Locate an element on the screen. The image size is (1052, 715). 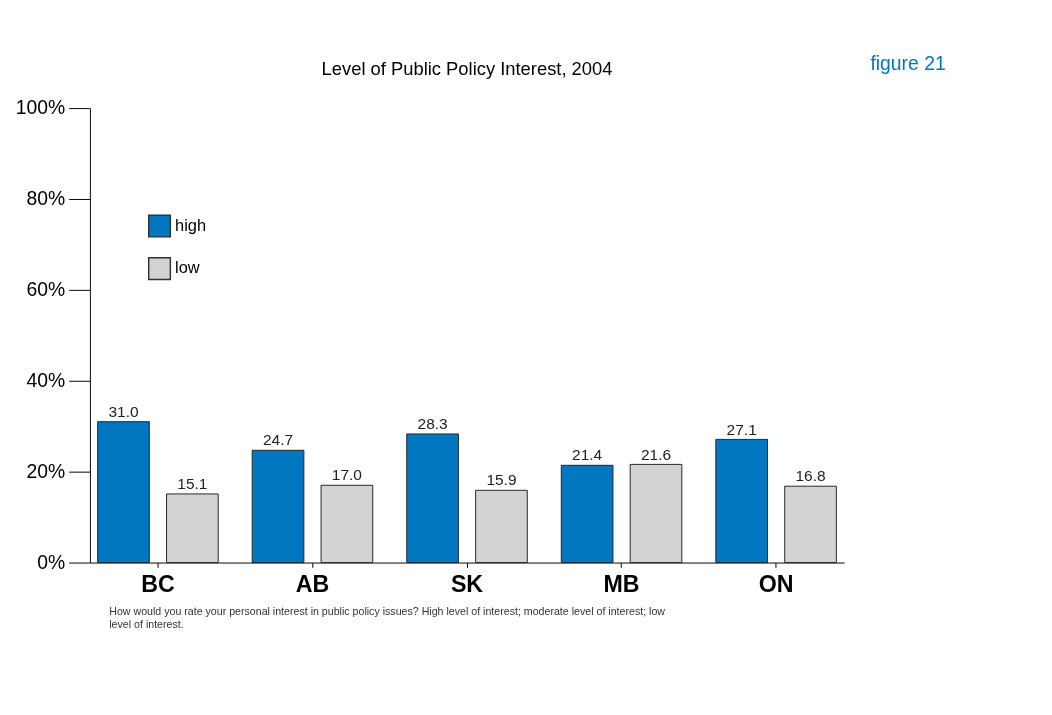
y-tick-label: 60% is located at coordinates (46, 290).